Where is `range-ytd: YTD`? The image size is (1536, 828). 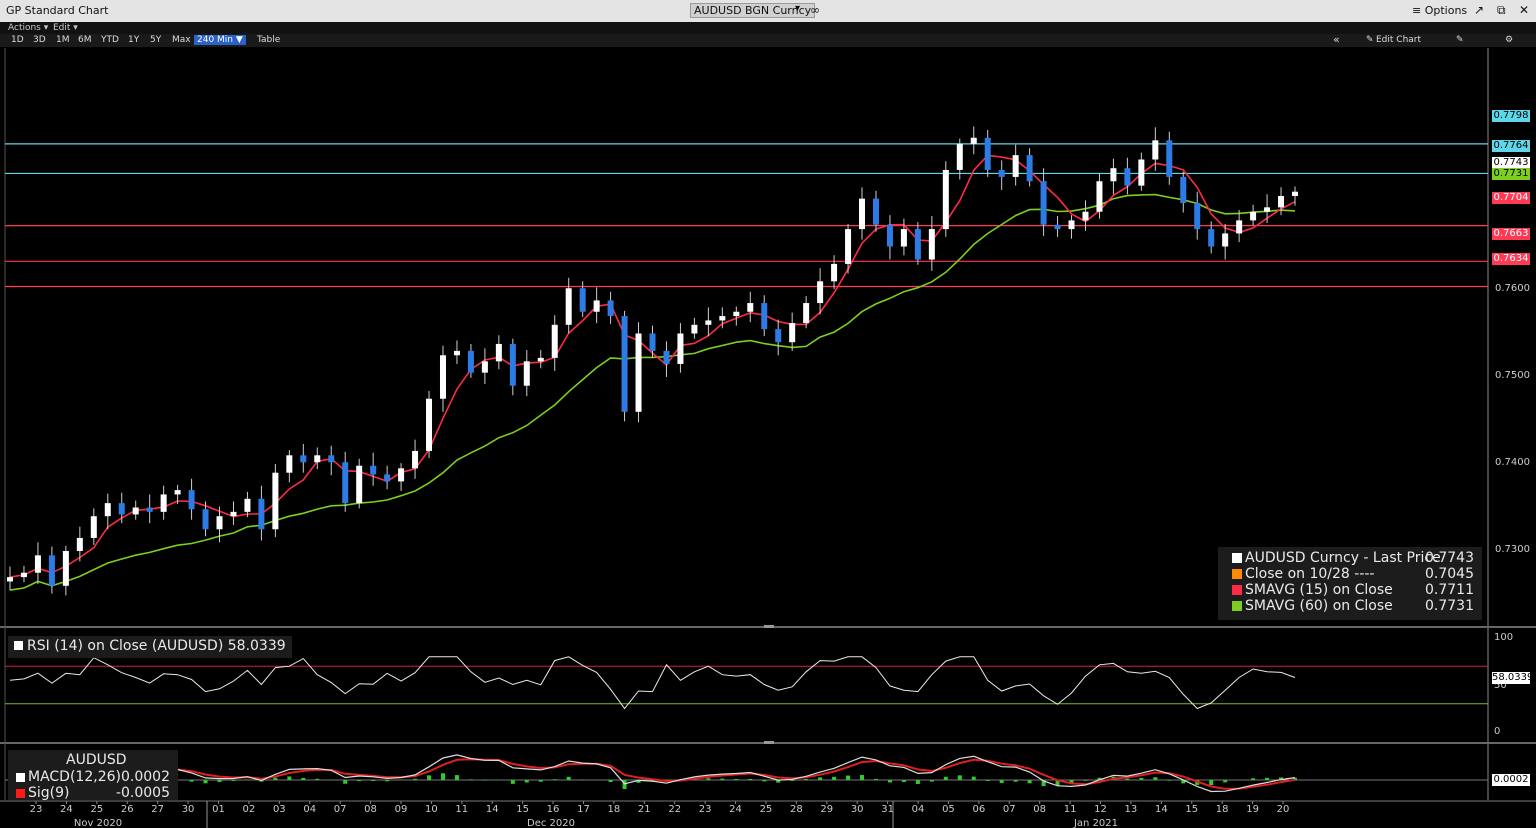
range-ytd: YTD is located at coordinates (110, 40).